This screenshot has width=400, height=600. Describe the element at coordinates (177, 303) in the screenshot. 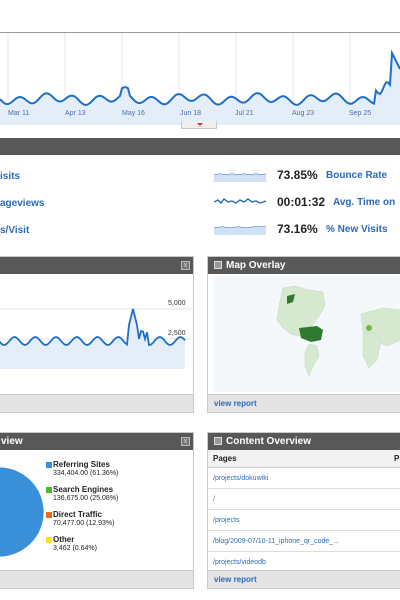

I see `y-tick-label: 5,000` at that location.